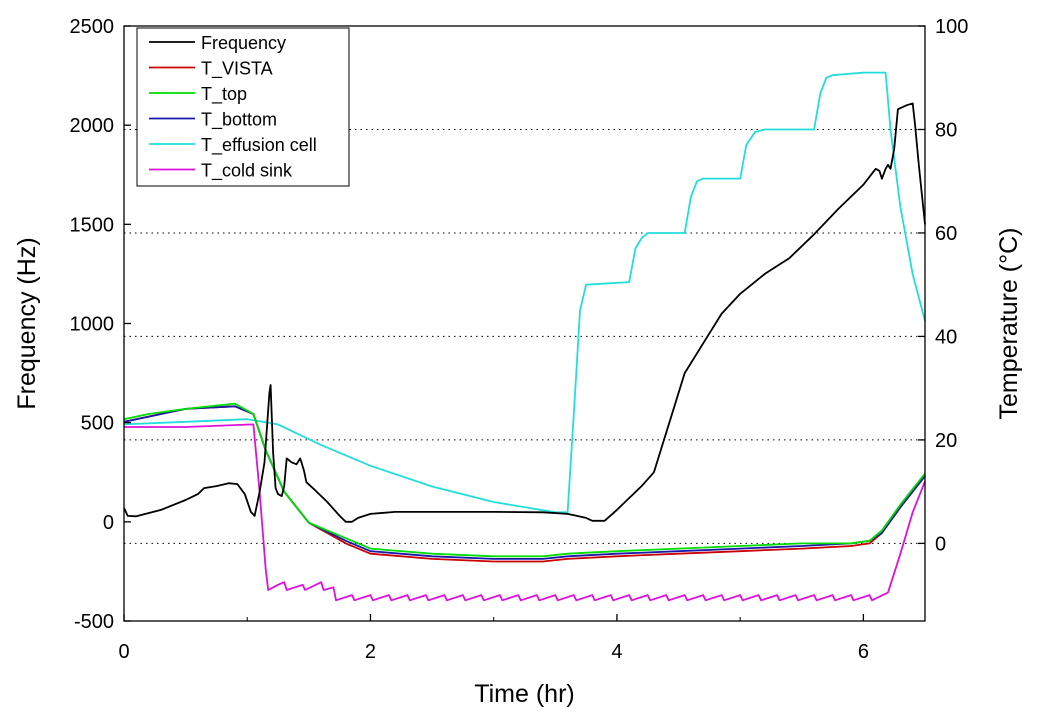 The image size is (1037, 724). What do you see at coordinates (946, 441) in the screenshot?
I see `y-right-tick-label: 20` at bounding box center [946, 441].